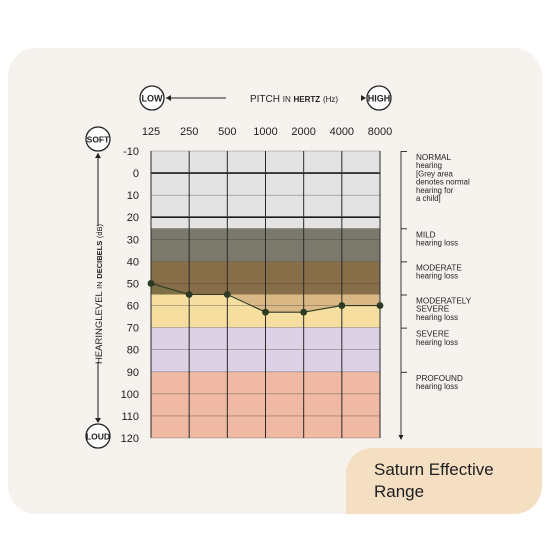 The height and width of the screenshot is (550, 550). Describe the element at coordinates (342, 132) in the screenshot. I see `x-tick-4000: 4000` at that location.